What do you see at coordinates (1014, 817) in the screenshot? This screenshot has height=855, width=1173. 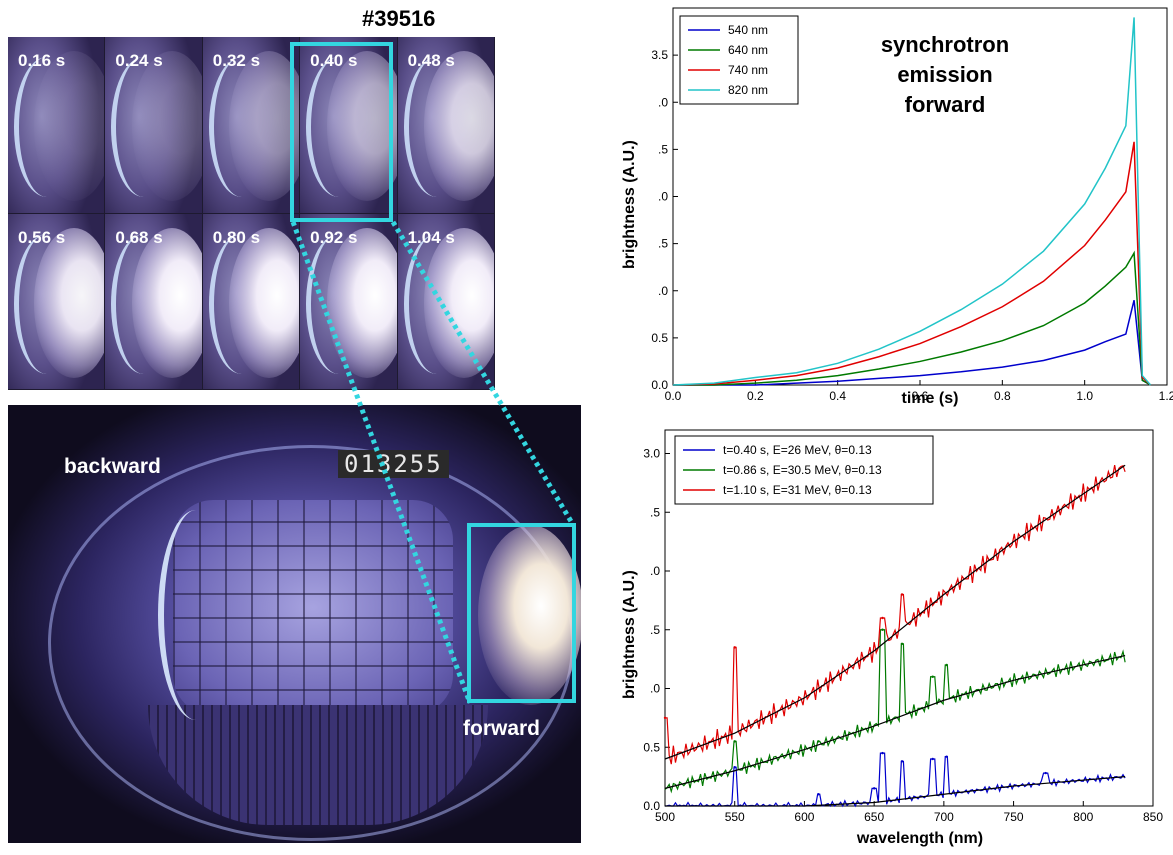 I see `x-tick-label: 750` at bounding box center [1014, 817].